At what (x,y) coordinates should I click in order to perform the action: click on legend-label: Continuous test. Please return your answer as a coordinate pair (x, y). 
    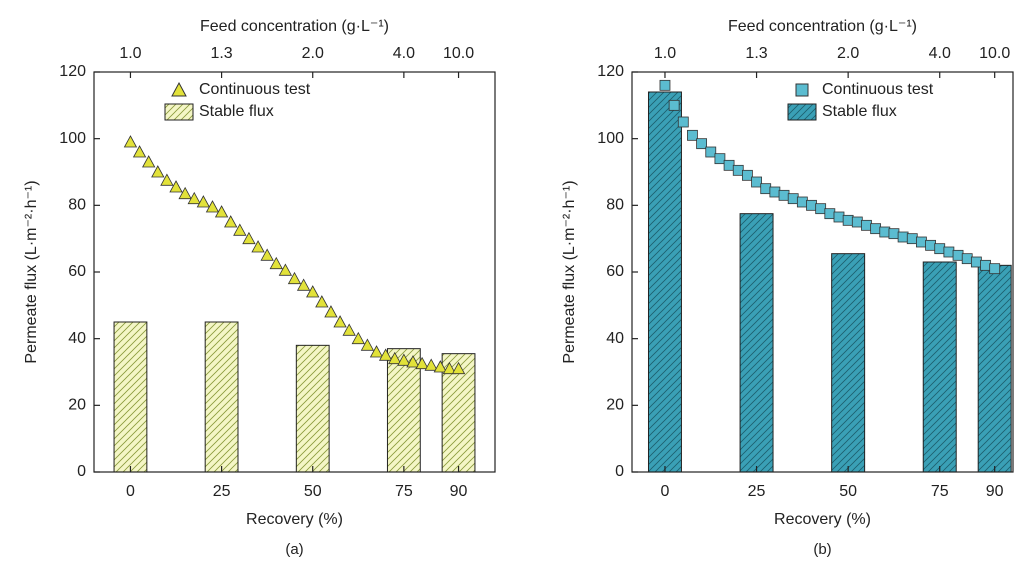
    Looking at the image, I should click on (255, 89).